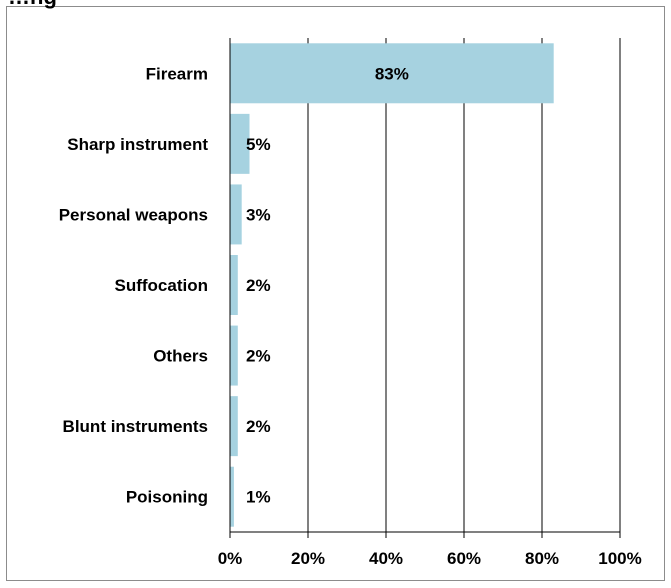 The image size is (671, 588). Describe the element at coordinates (308, 558) in the screenshot. I see `x-tick-label: 20%` at that location.